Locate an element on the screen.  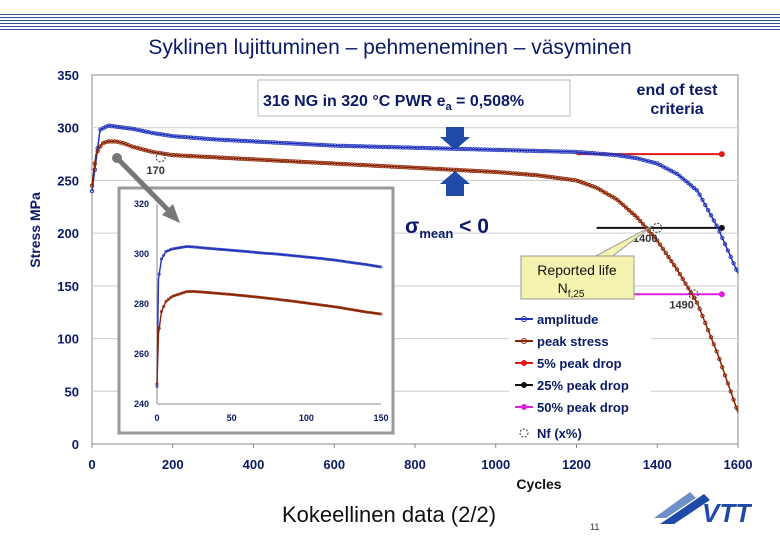
inset-y-tick-label: 280 is located at coordinates (141, 304).